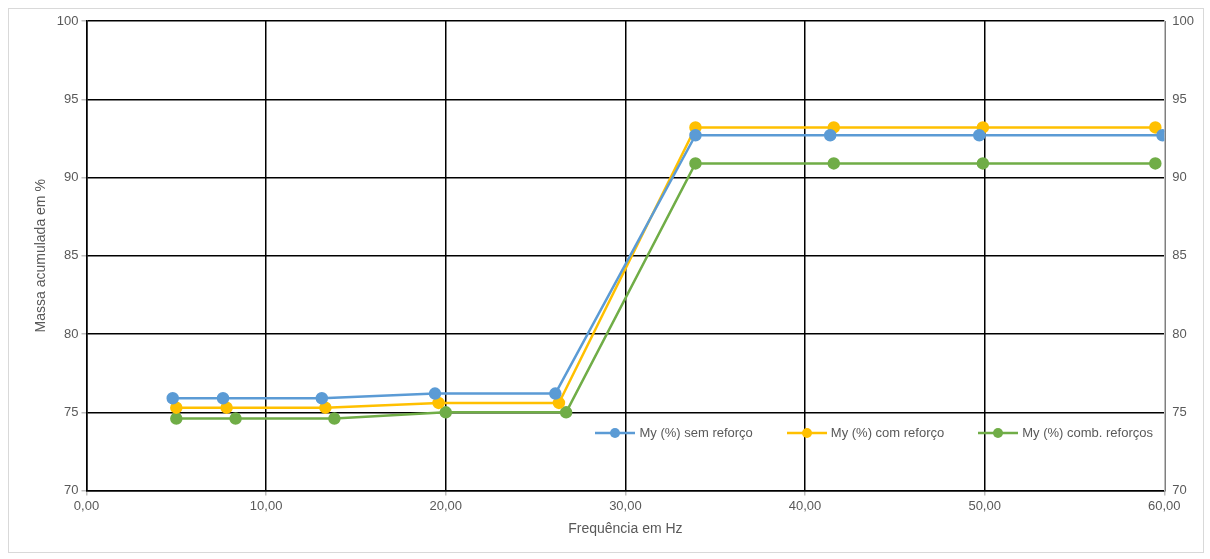  What do you see at coordinates (984, 505) in the screenshot?
I see `x-tick-label: 50,00` at bounding box center [984, 505].